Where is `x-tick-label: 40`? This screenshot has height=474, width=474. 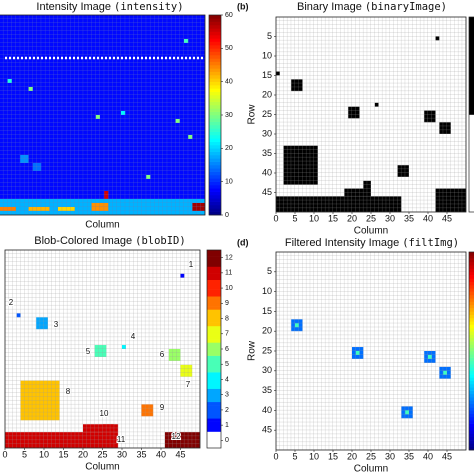
x-tick-label: 40 is located at coordinates (428, 218).